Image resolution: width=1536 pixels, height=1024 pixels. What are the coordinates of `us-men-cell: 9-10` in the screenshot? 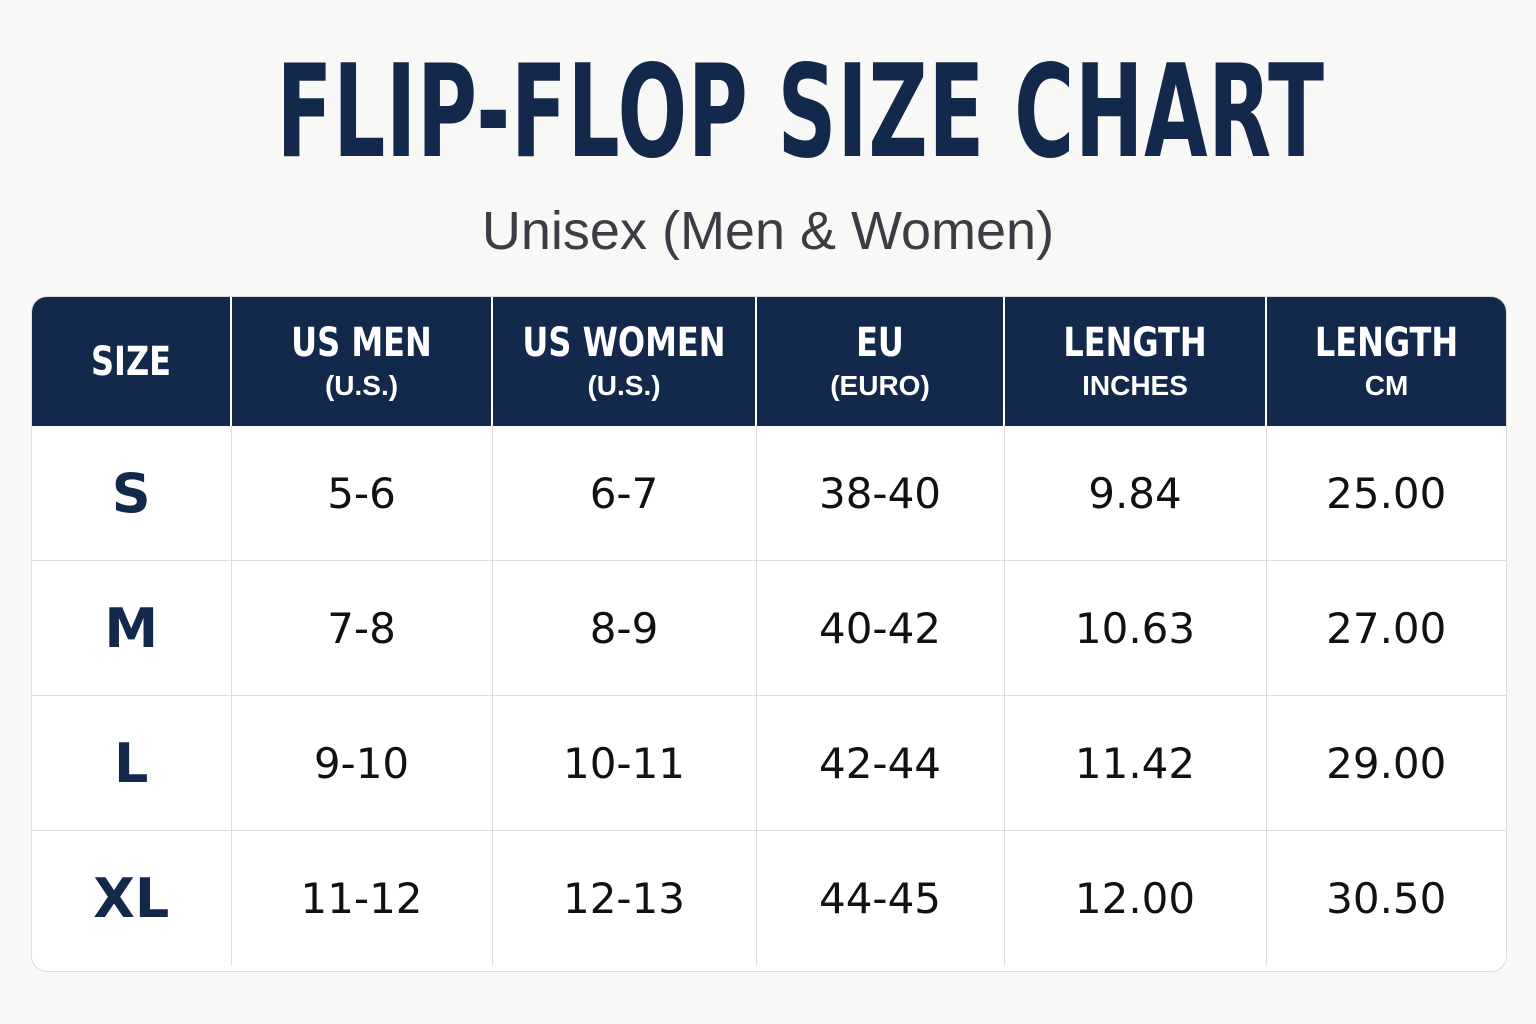 It's located at (361, 763).